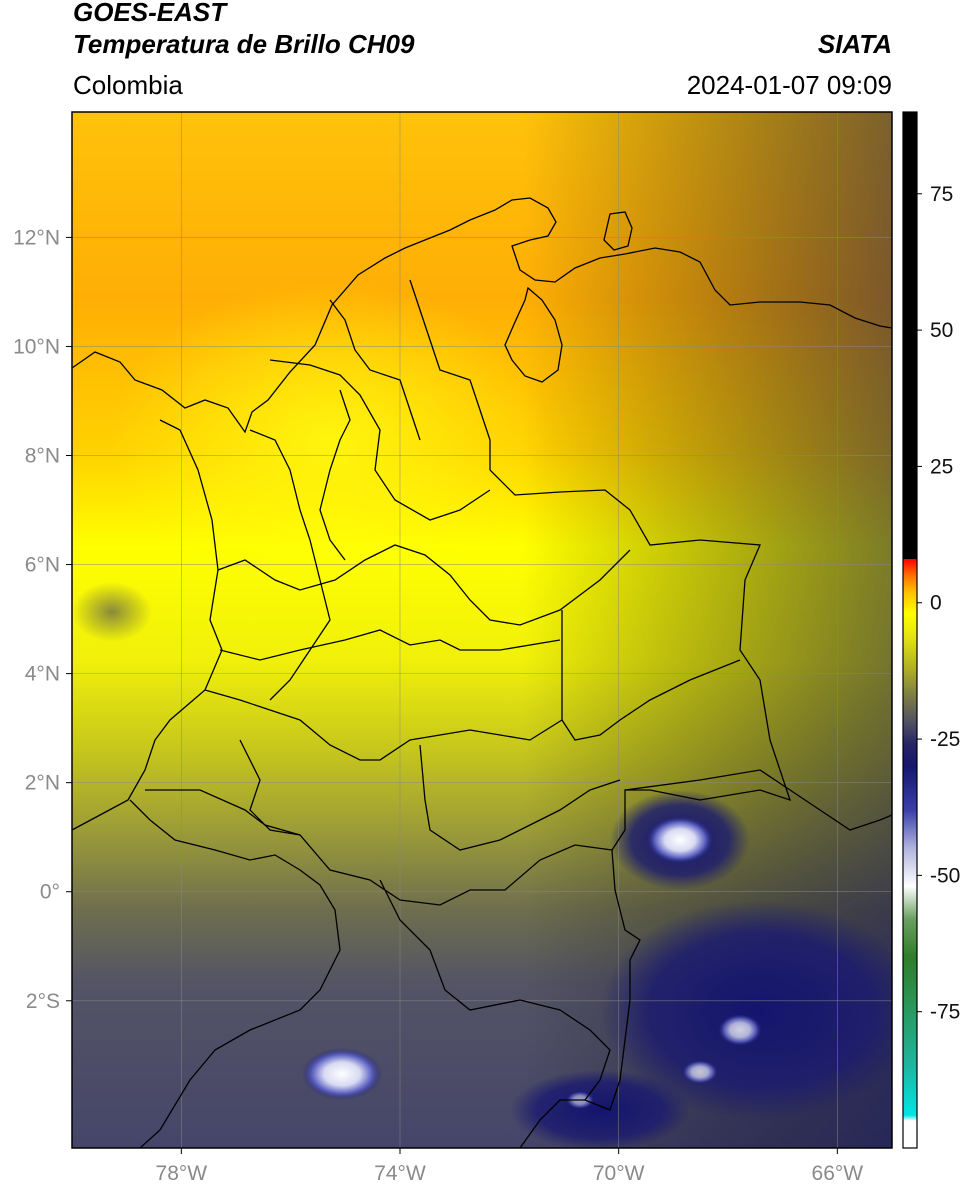  Describe the element at coordinates (618, 231) in the screenshot. I see `paraguana-peninsula` at that location.